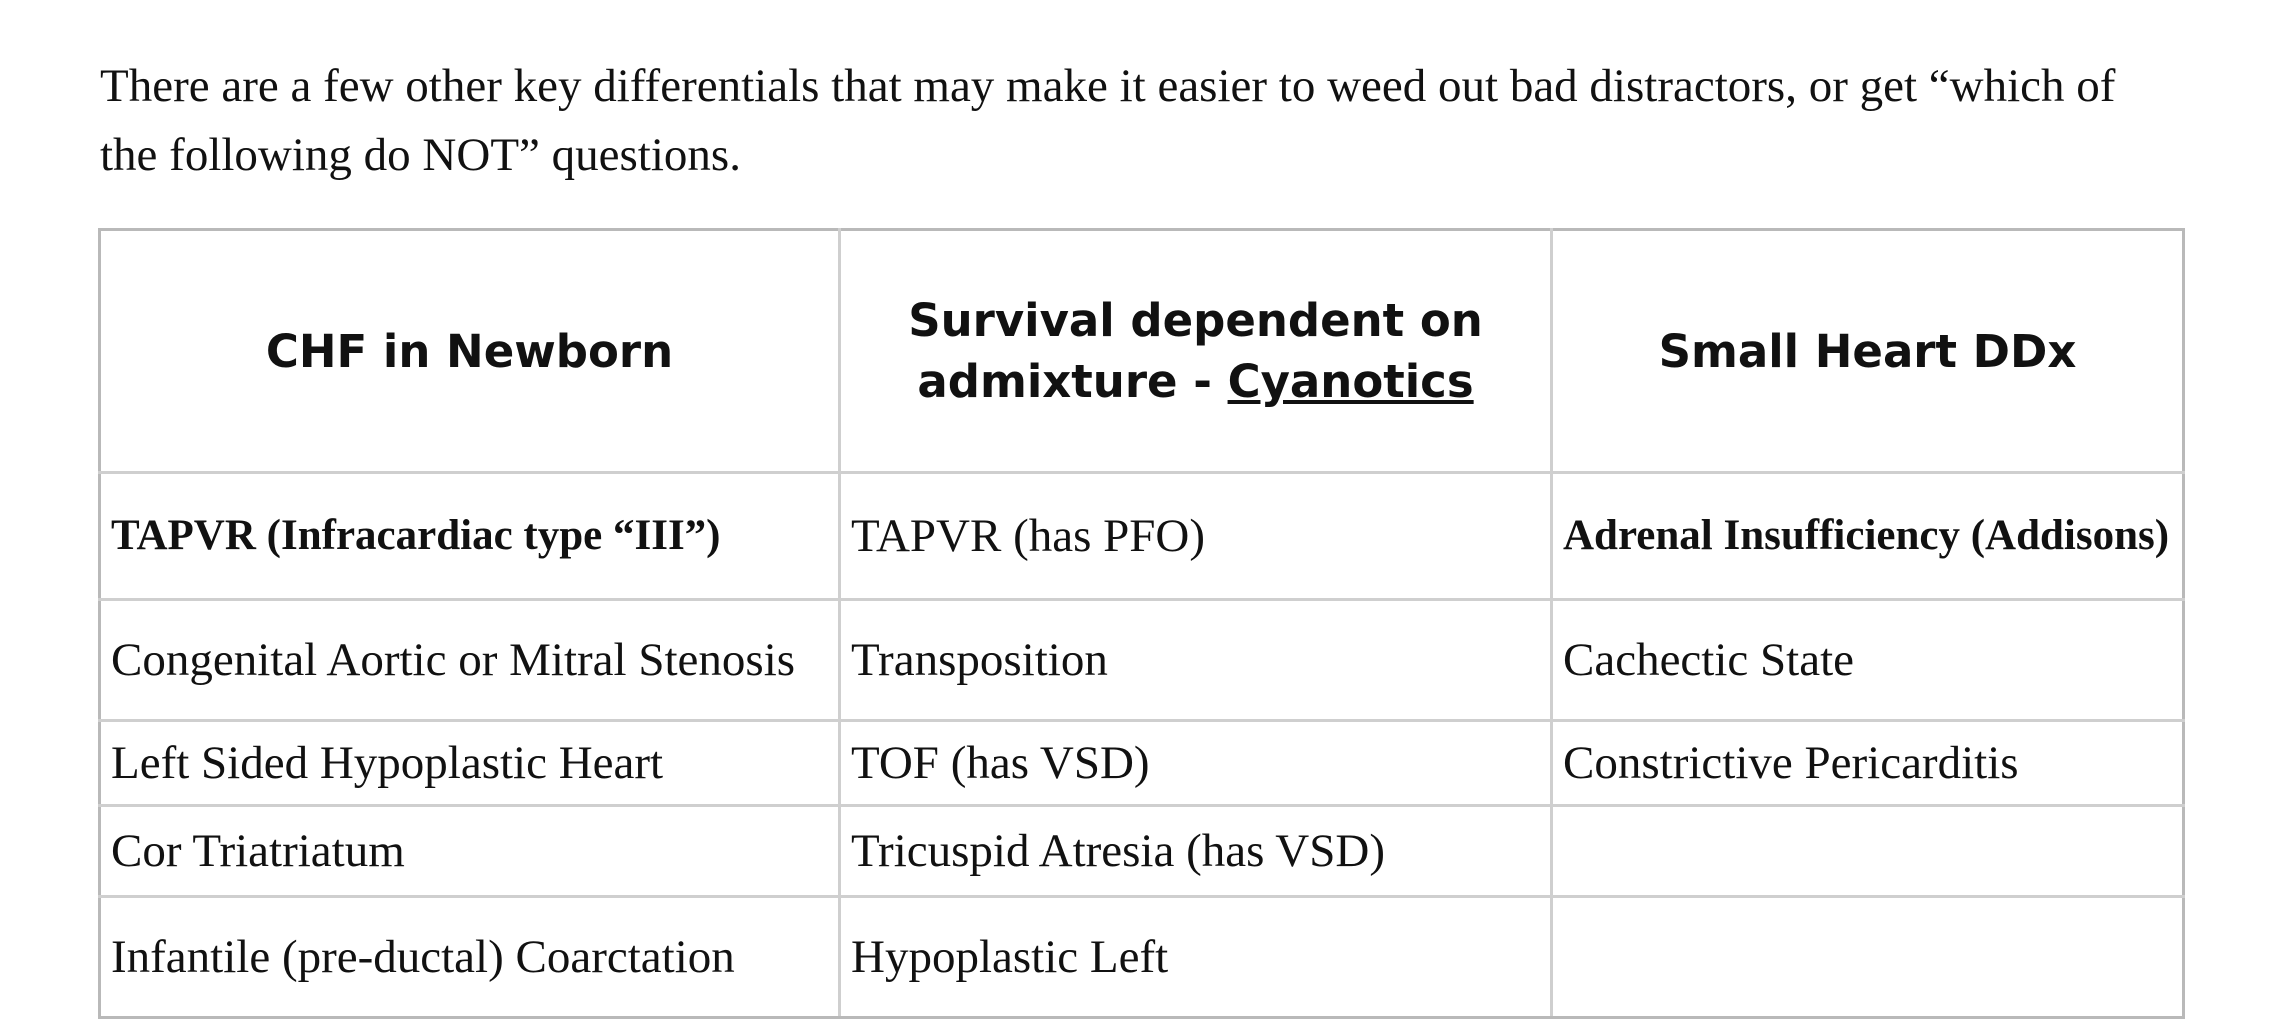 This screenshot has height=1032, width=2270. Describe the element at coordinates (469, 660) in the screenshot. I see `table-cell: Congenital Aortic or Mitral Stenosis` at that location.